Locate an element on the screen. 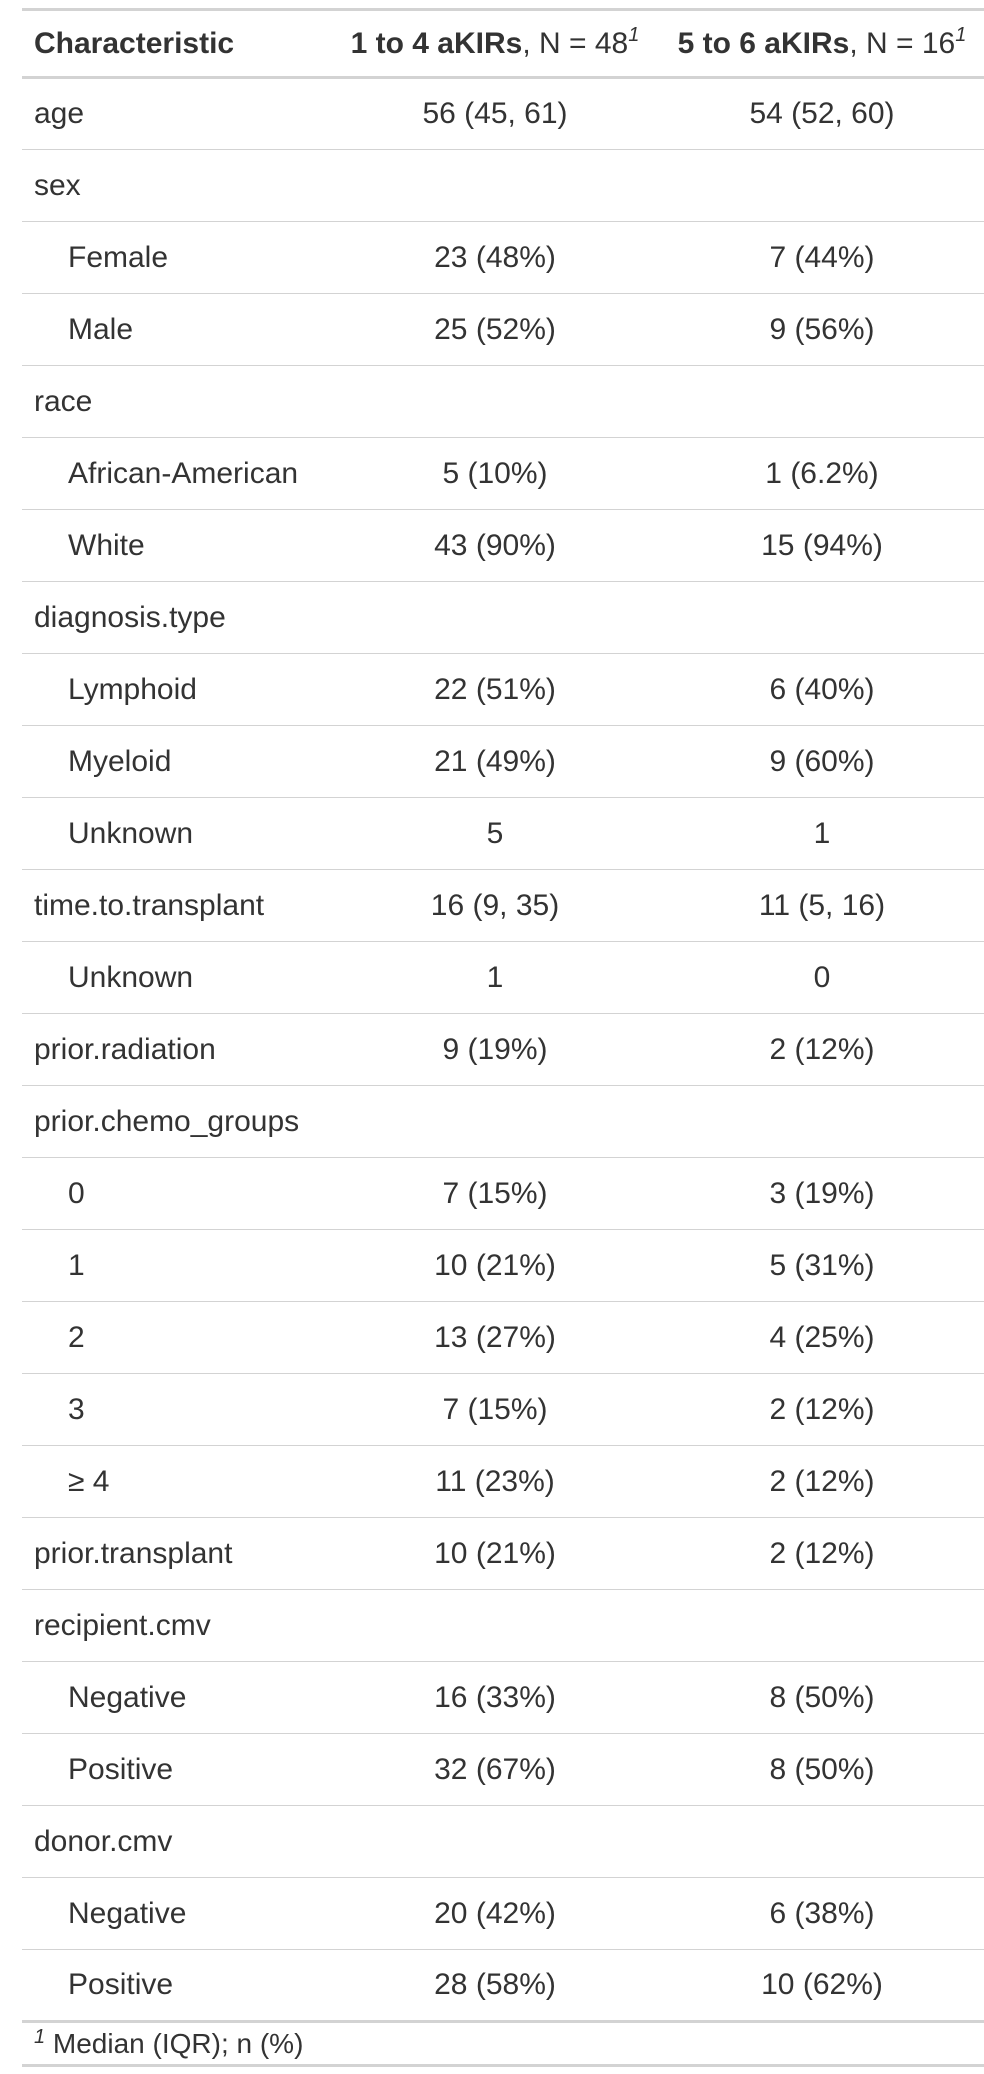  header-group-2-footnote-mark: 1 is located at coordinates (961, 34).